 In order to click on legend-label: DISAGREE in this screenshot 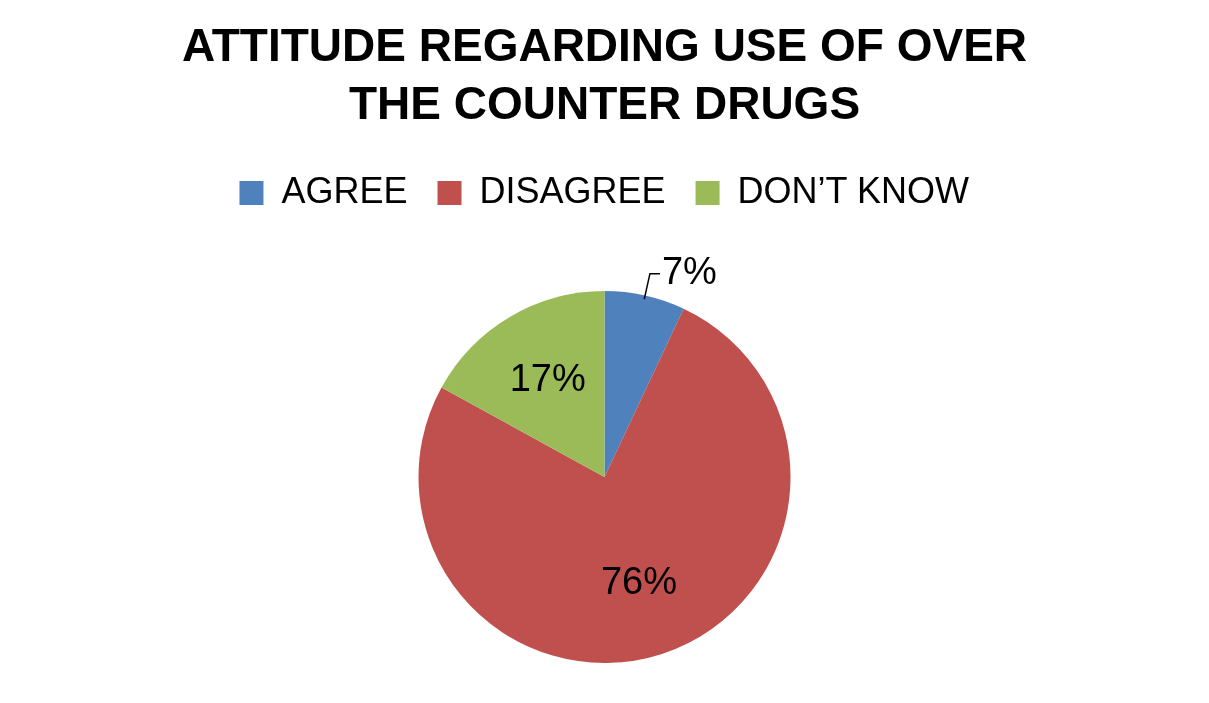, I will do `click(572, 190)`.